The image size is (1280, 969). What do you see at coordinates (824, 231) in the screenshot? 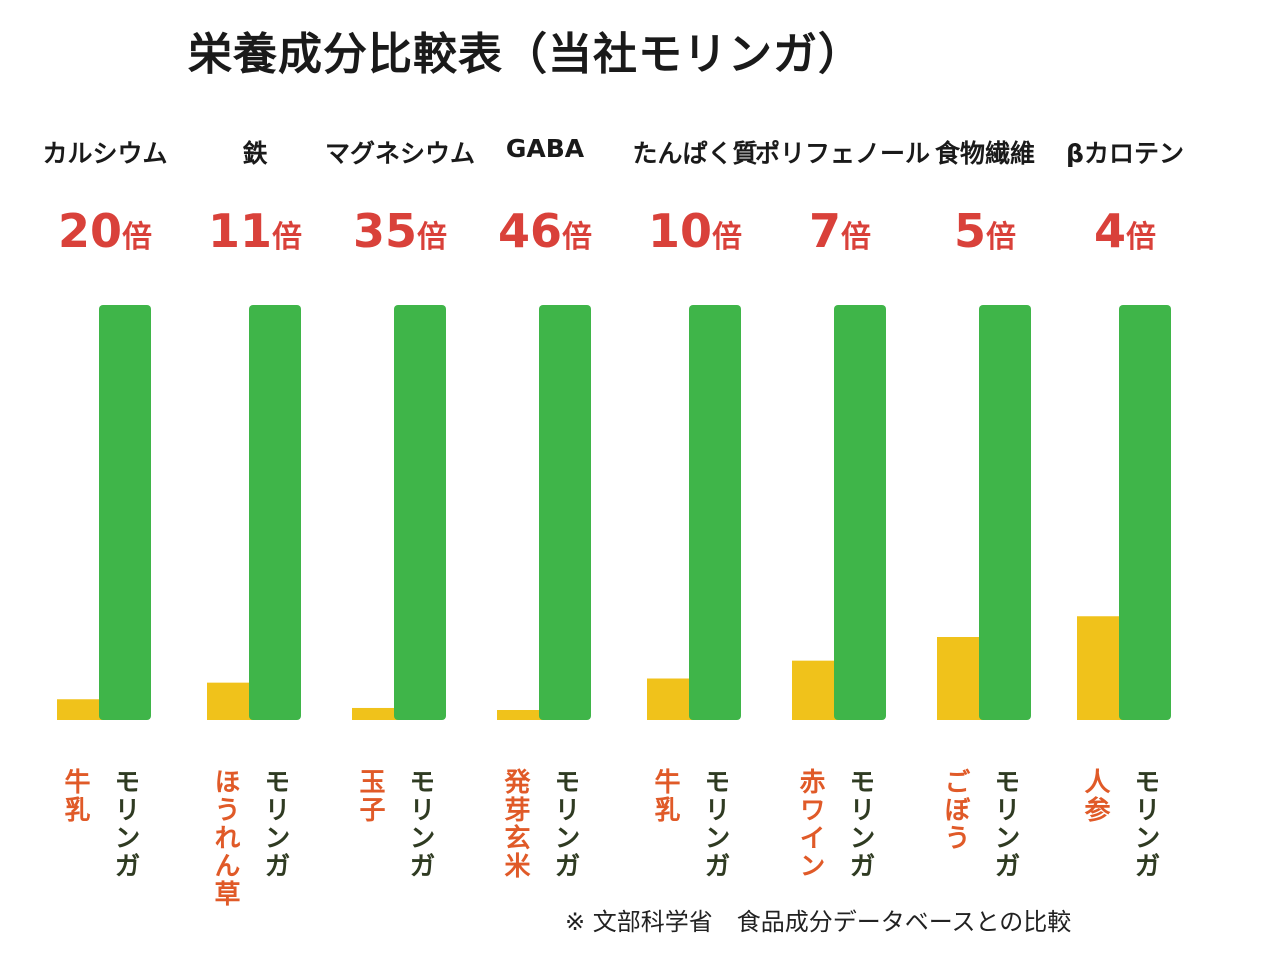
I see `ratio-value: 7` at bounding box center [824, 231].